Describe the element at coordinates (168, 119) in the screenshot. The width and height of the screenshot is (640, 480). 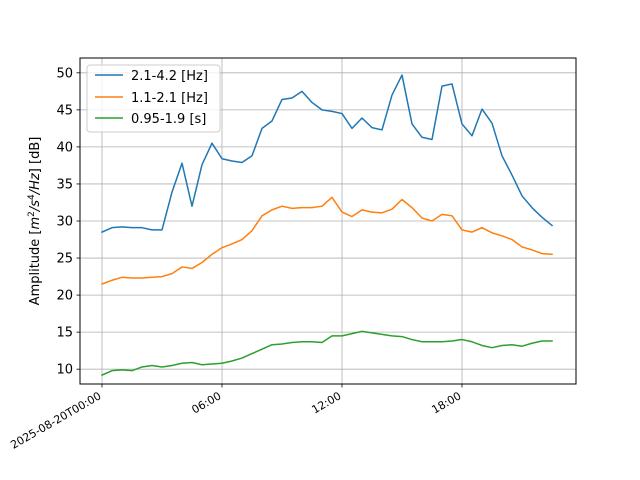
I see `legend-label: 0.95-1.9 [s]` at that location.